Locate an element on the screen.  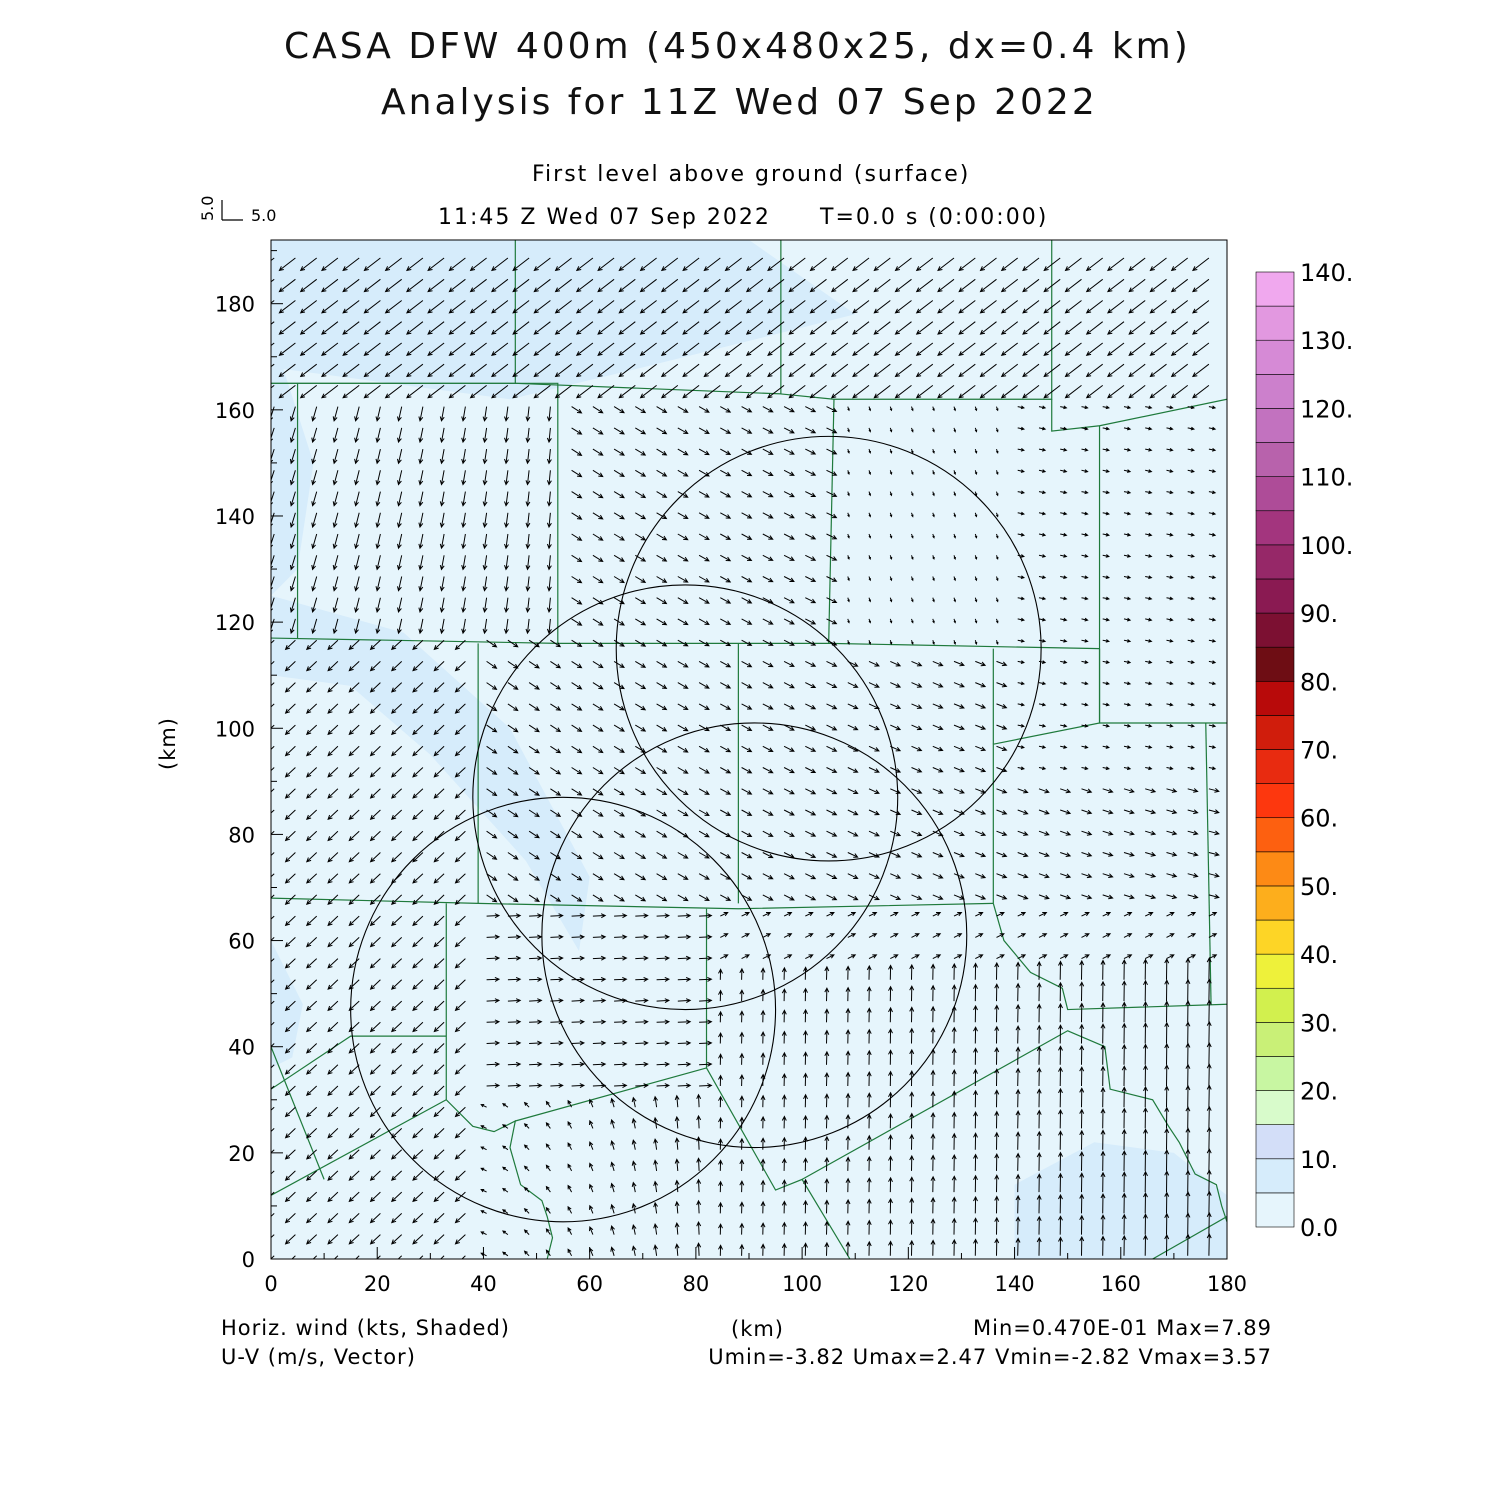
x-tick-label: 20 is located at coordinates (377, 1284).